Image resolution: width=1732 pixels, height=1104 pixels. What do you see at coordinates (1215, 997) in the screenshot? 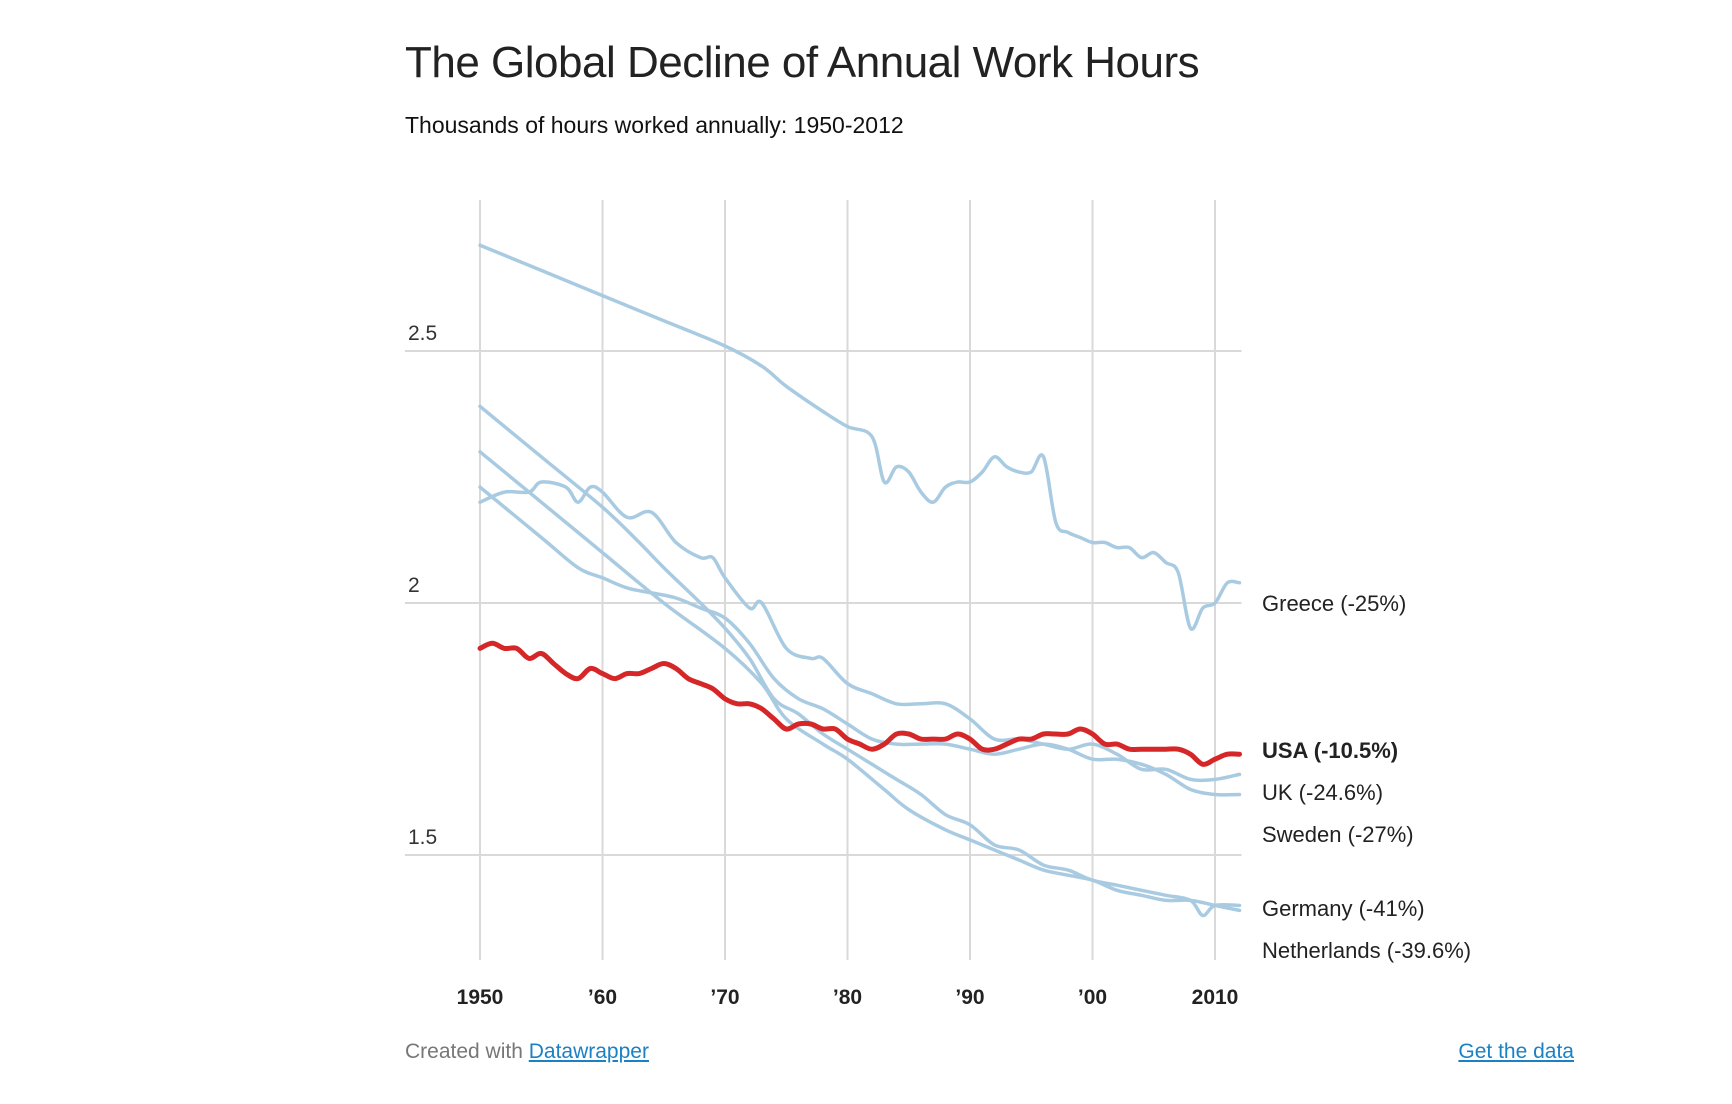
I see `x-tick-label: 2010` at bounding box center [1215, 997].